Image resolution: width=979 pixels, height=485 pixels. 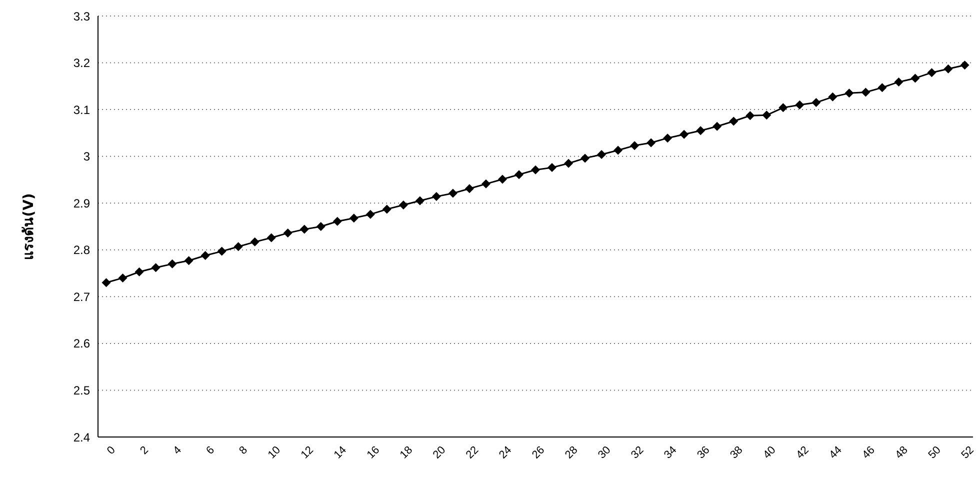 What do you see at coordinates (28, 226) in the screenshot?
I see `y-axis-title: แรงดัน(V)` at bounding box center [28, 226].